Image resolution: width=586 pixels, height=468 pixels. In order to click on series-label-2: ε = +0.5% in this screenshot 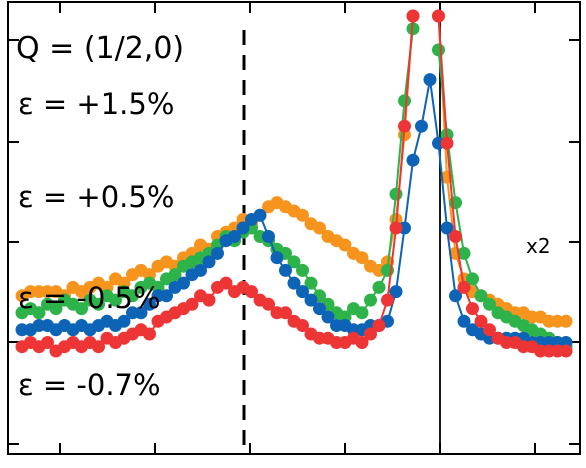, I will do `click(96, 197)`.